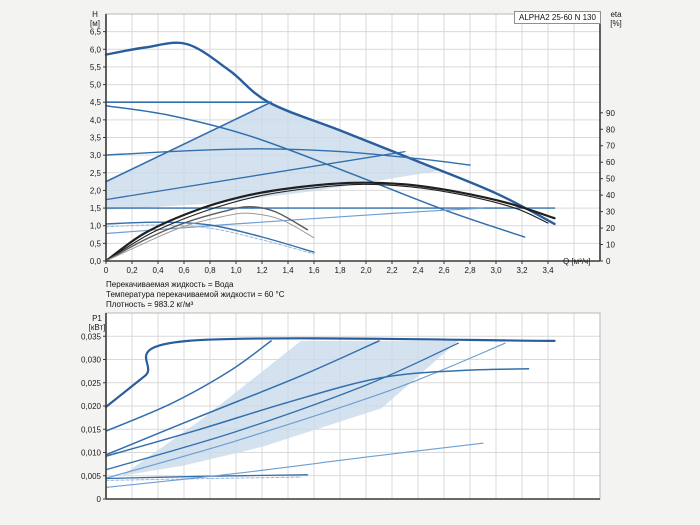  I want to click on svg-text: 4,5, so click(96, 102).